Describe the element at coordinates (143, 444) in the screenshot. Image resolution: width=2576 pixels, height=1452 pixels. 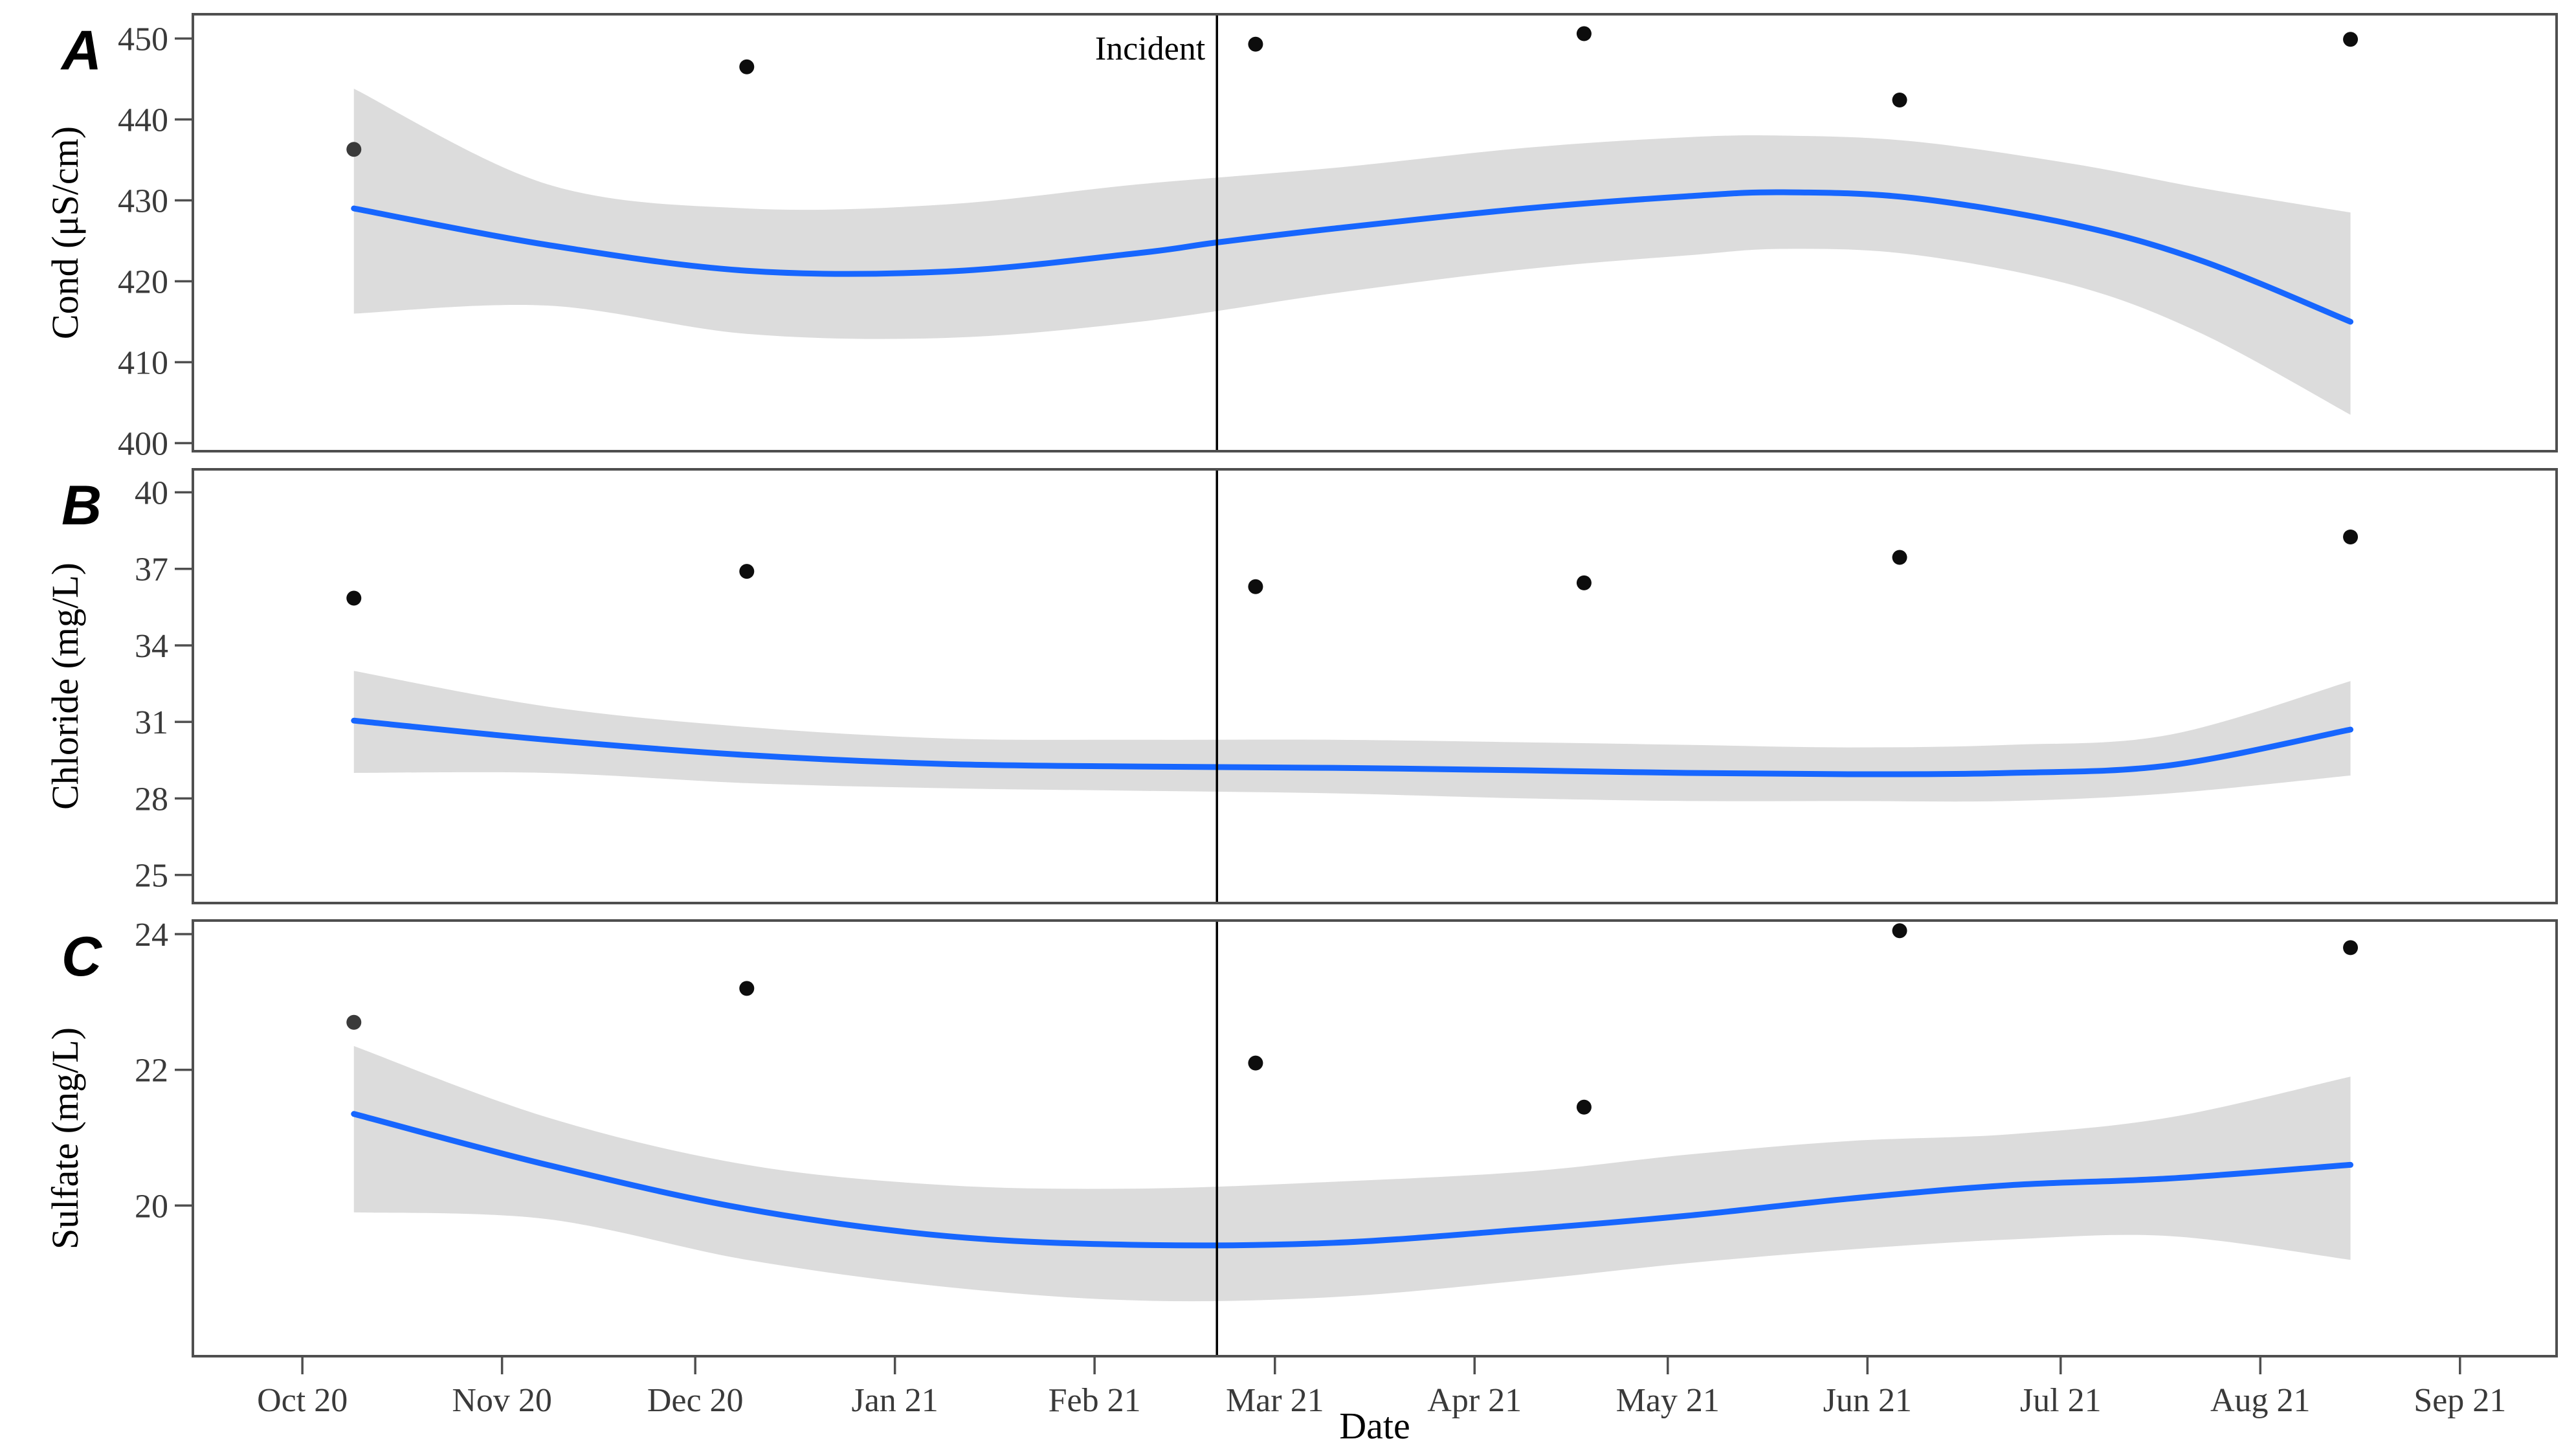
I see `y-tick-label: 400` at that location.